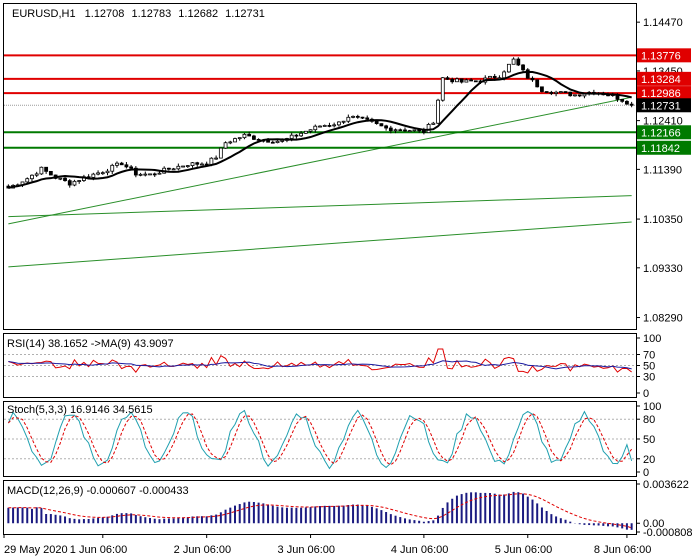 This screenshot has width=700, height=560. I want to click on time-tick-label: 4 Jun 06:00, so click(420, 550).